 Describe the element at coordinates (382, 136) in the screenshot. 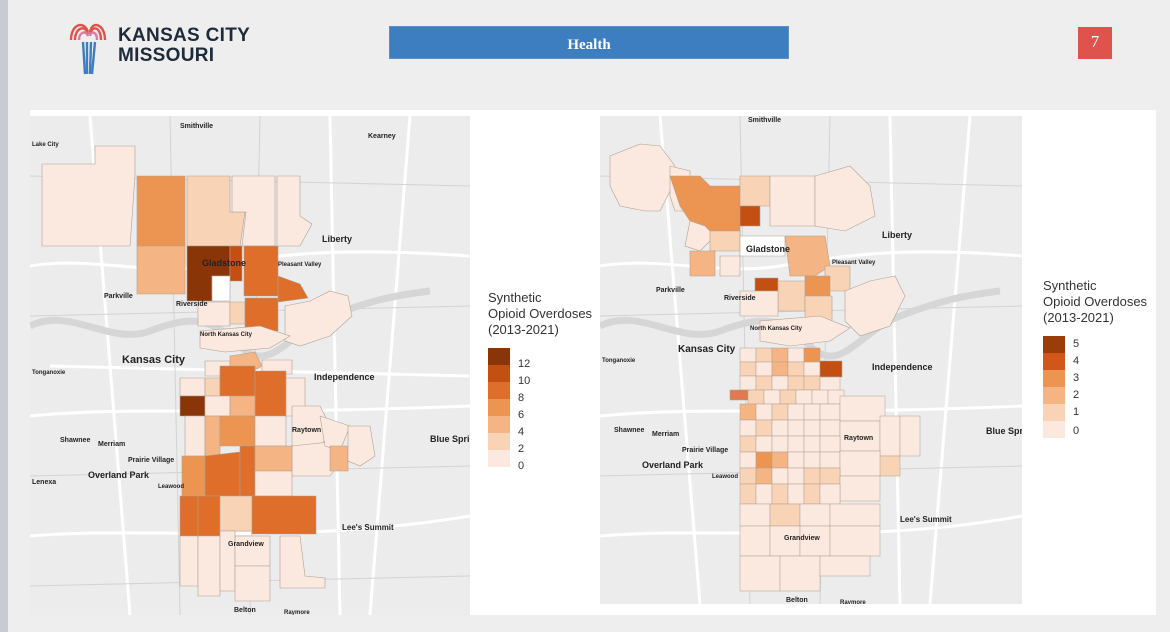

I see `map-label-kearney: Kearney` at that location.